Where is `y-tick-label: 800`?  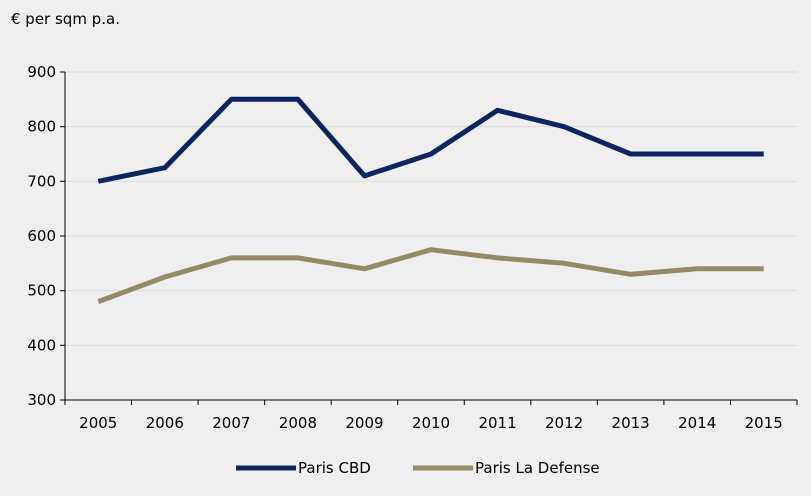
y-tick-label: 800 is located at coordinates (41, 127).